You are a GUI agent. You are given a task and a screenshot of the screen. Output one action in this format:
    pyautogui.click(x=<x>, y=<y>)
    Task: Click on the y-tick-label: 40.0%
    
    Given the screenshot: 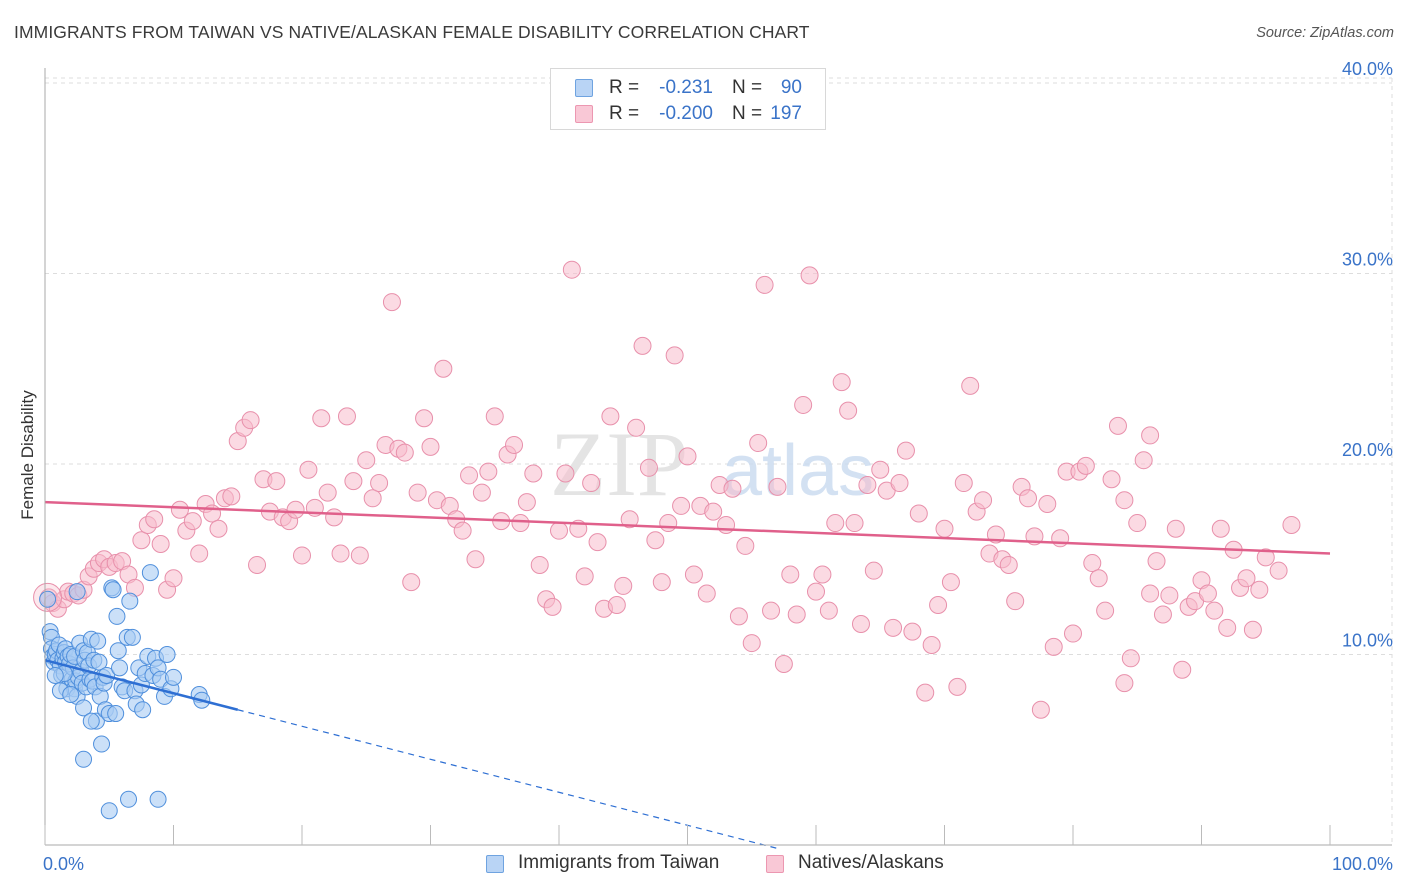 What is the action you would take?
    pyautogui.click(x=1367, y=69)
    